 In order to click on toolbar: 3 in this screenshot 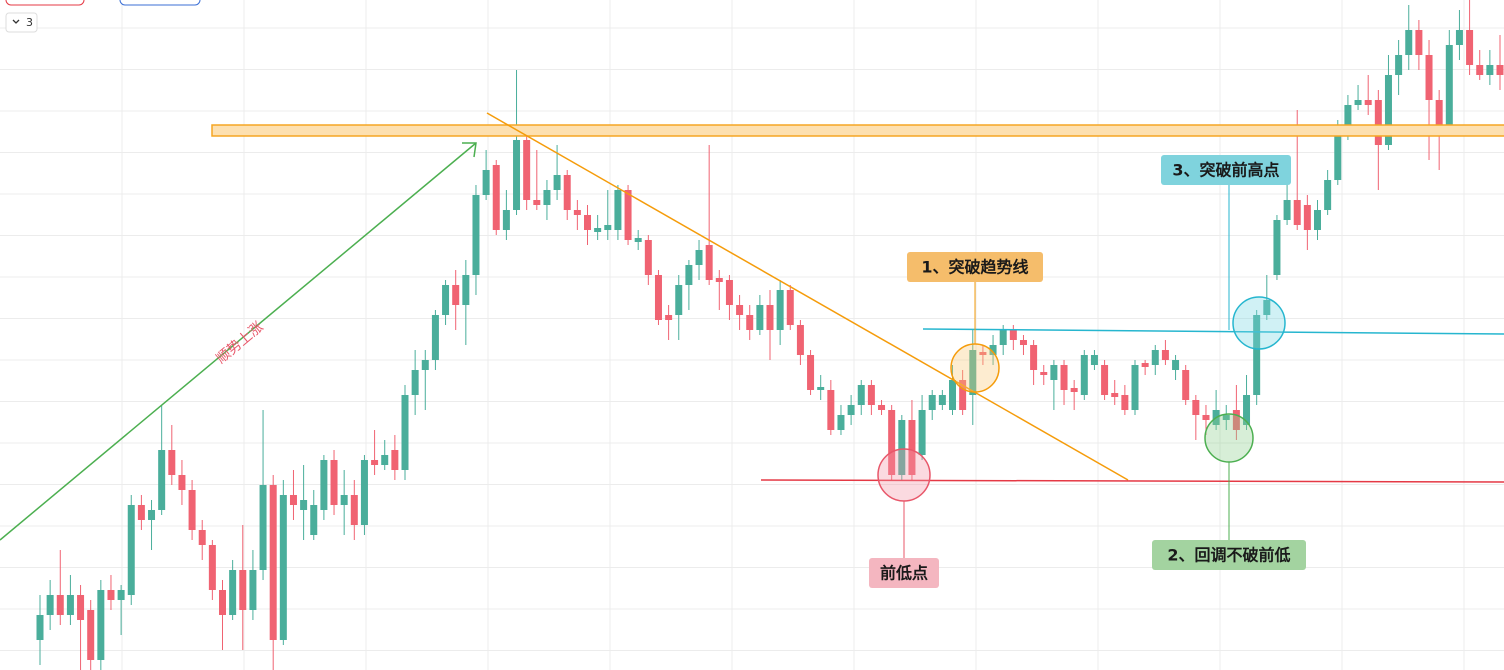, I will do `click(103, 16)`.